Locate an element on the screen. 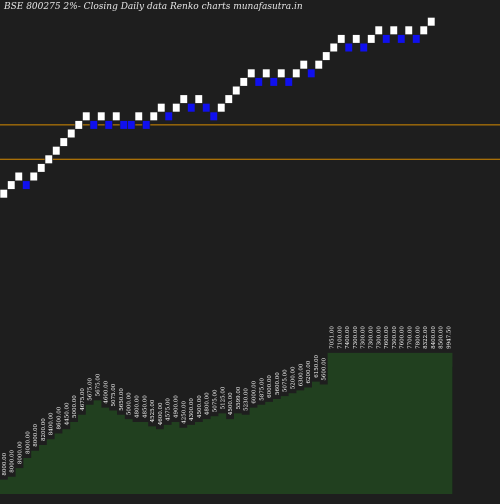  volume-label: 5875.00 is located at coordinates (262, 388).